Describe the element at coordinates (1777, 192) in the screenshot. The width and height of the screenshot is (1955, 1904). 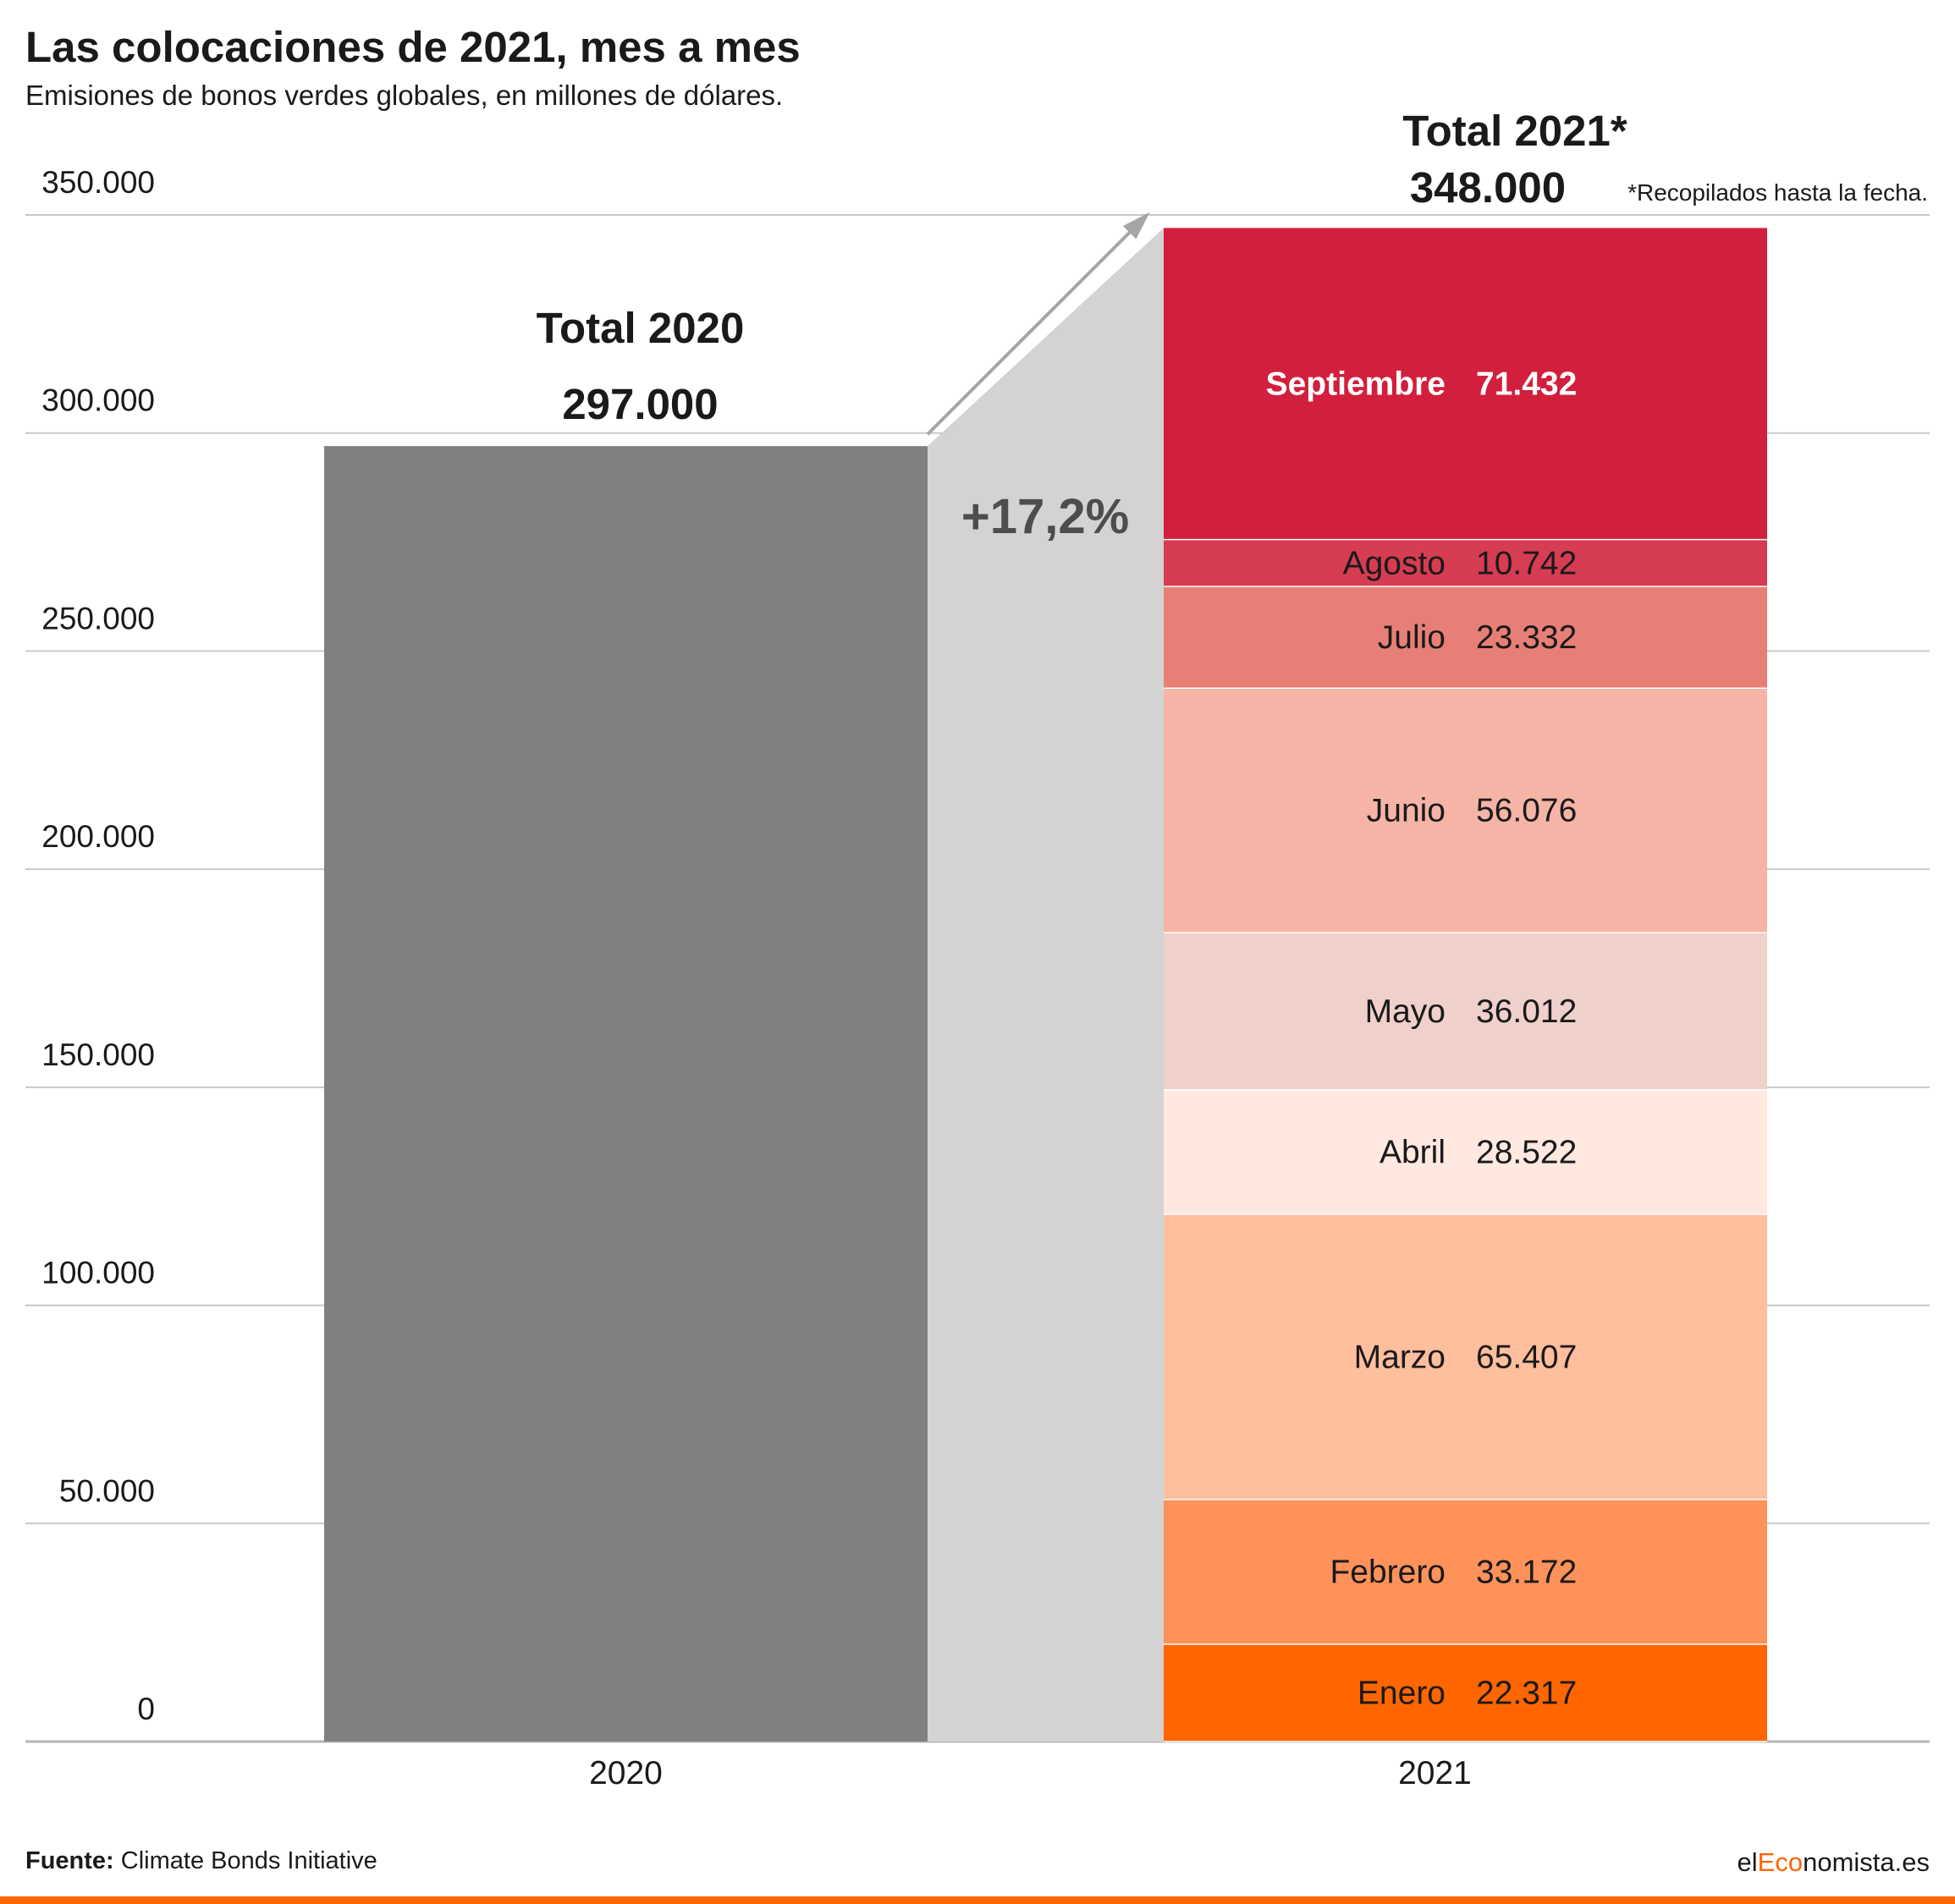
I see `footnote: *Recopilados hasta la fecha.` at that location.